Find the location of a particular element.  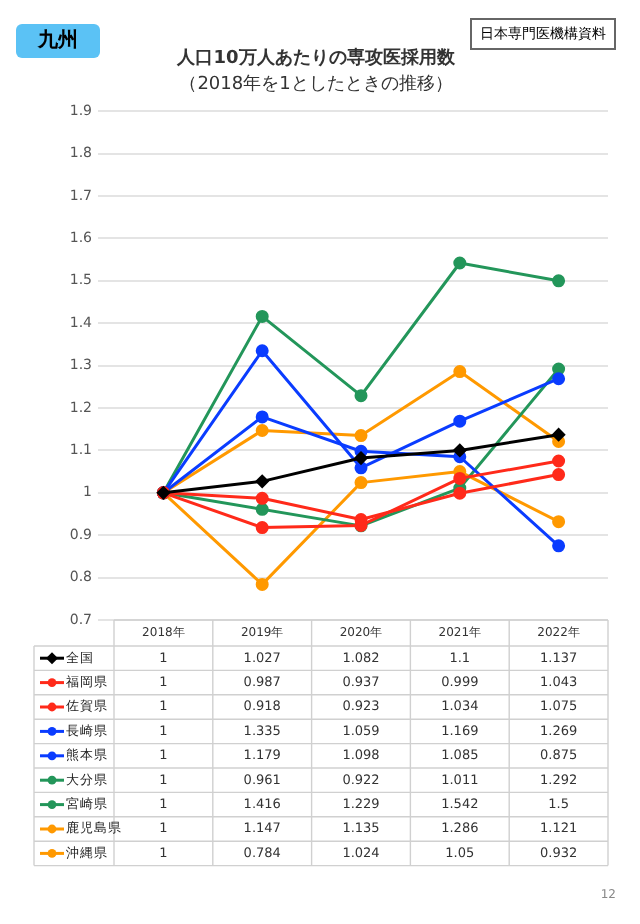

chart-title: 人口10万人あたりの専攻医採用数 is located at coordinates (316, 58).